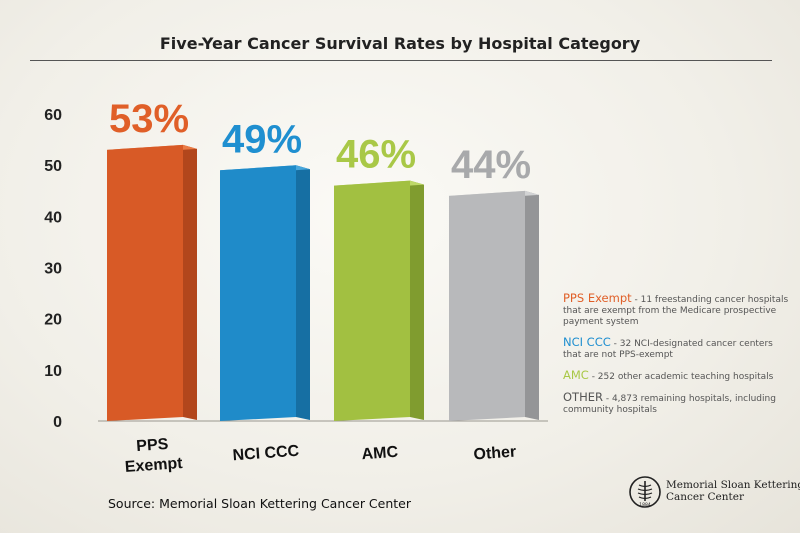  Describe the element at coordinates (57, 422) in the screenshot. I see `y-tick-label: 0` at that location.